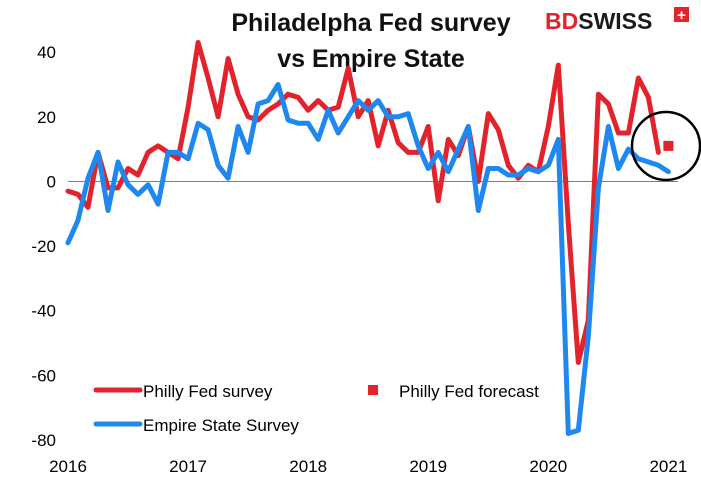 The image size is (701, 504). Describe the element at coordinates (221, 425) in the screenshot. I see `legend-label-empire-state-survey: Empire State Survey` at that location.